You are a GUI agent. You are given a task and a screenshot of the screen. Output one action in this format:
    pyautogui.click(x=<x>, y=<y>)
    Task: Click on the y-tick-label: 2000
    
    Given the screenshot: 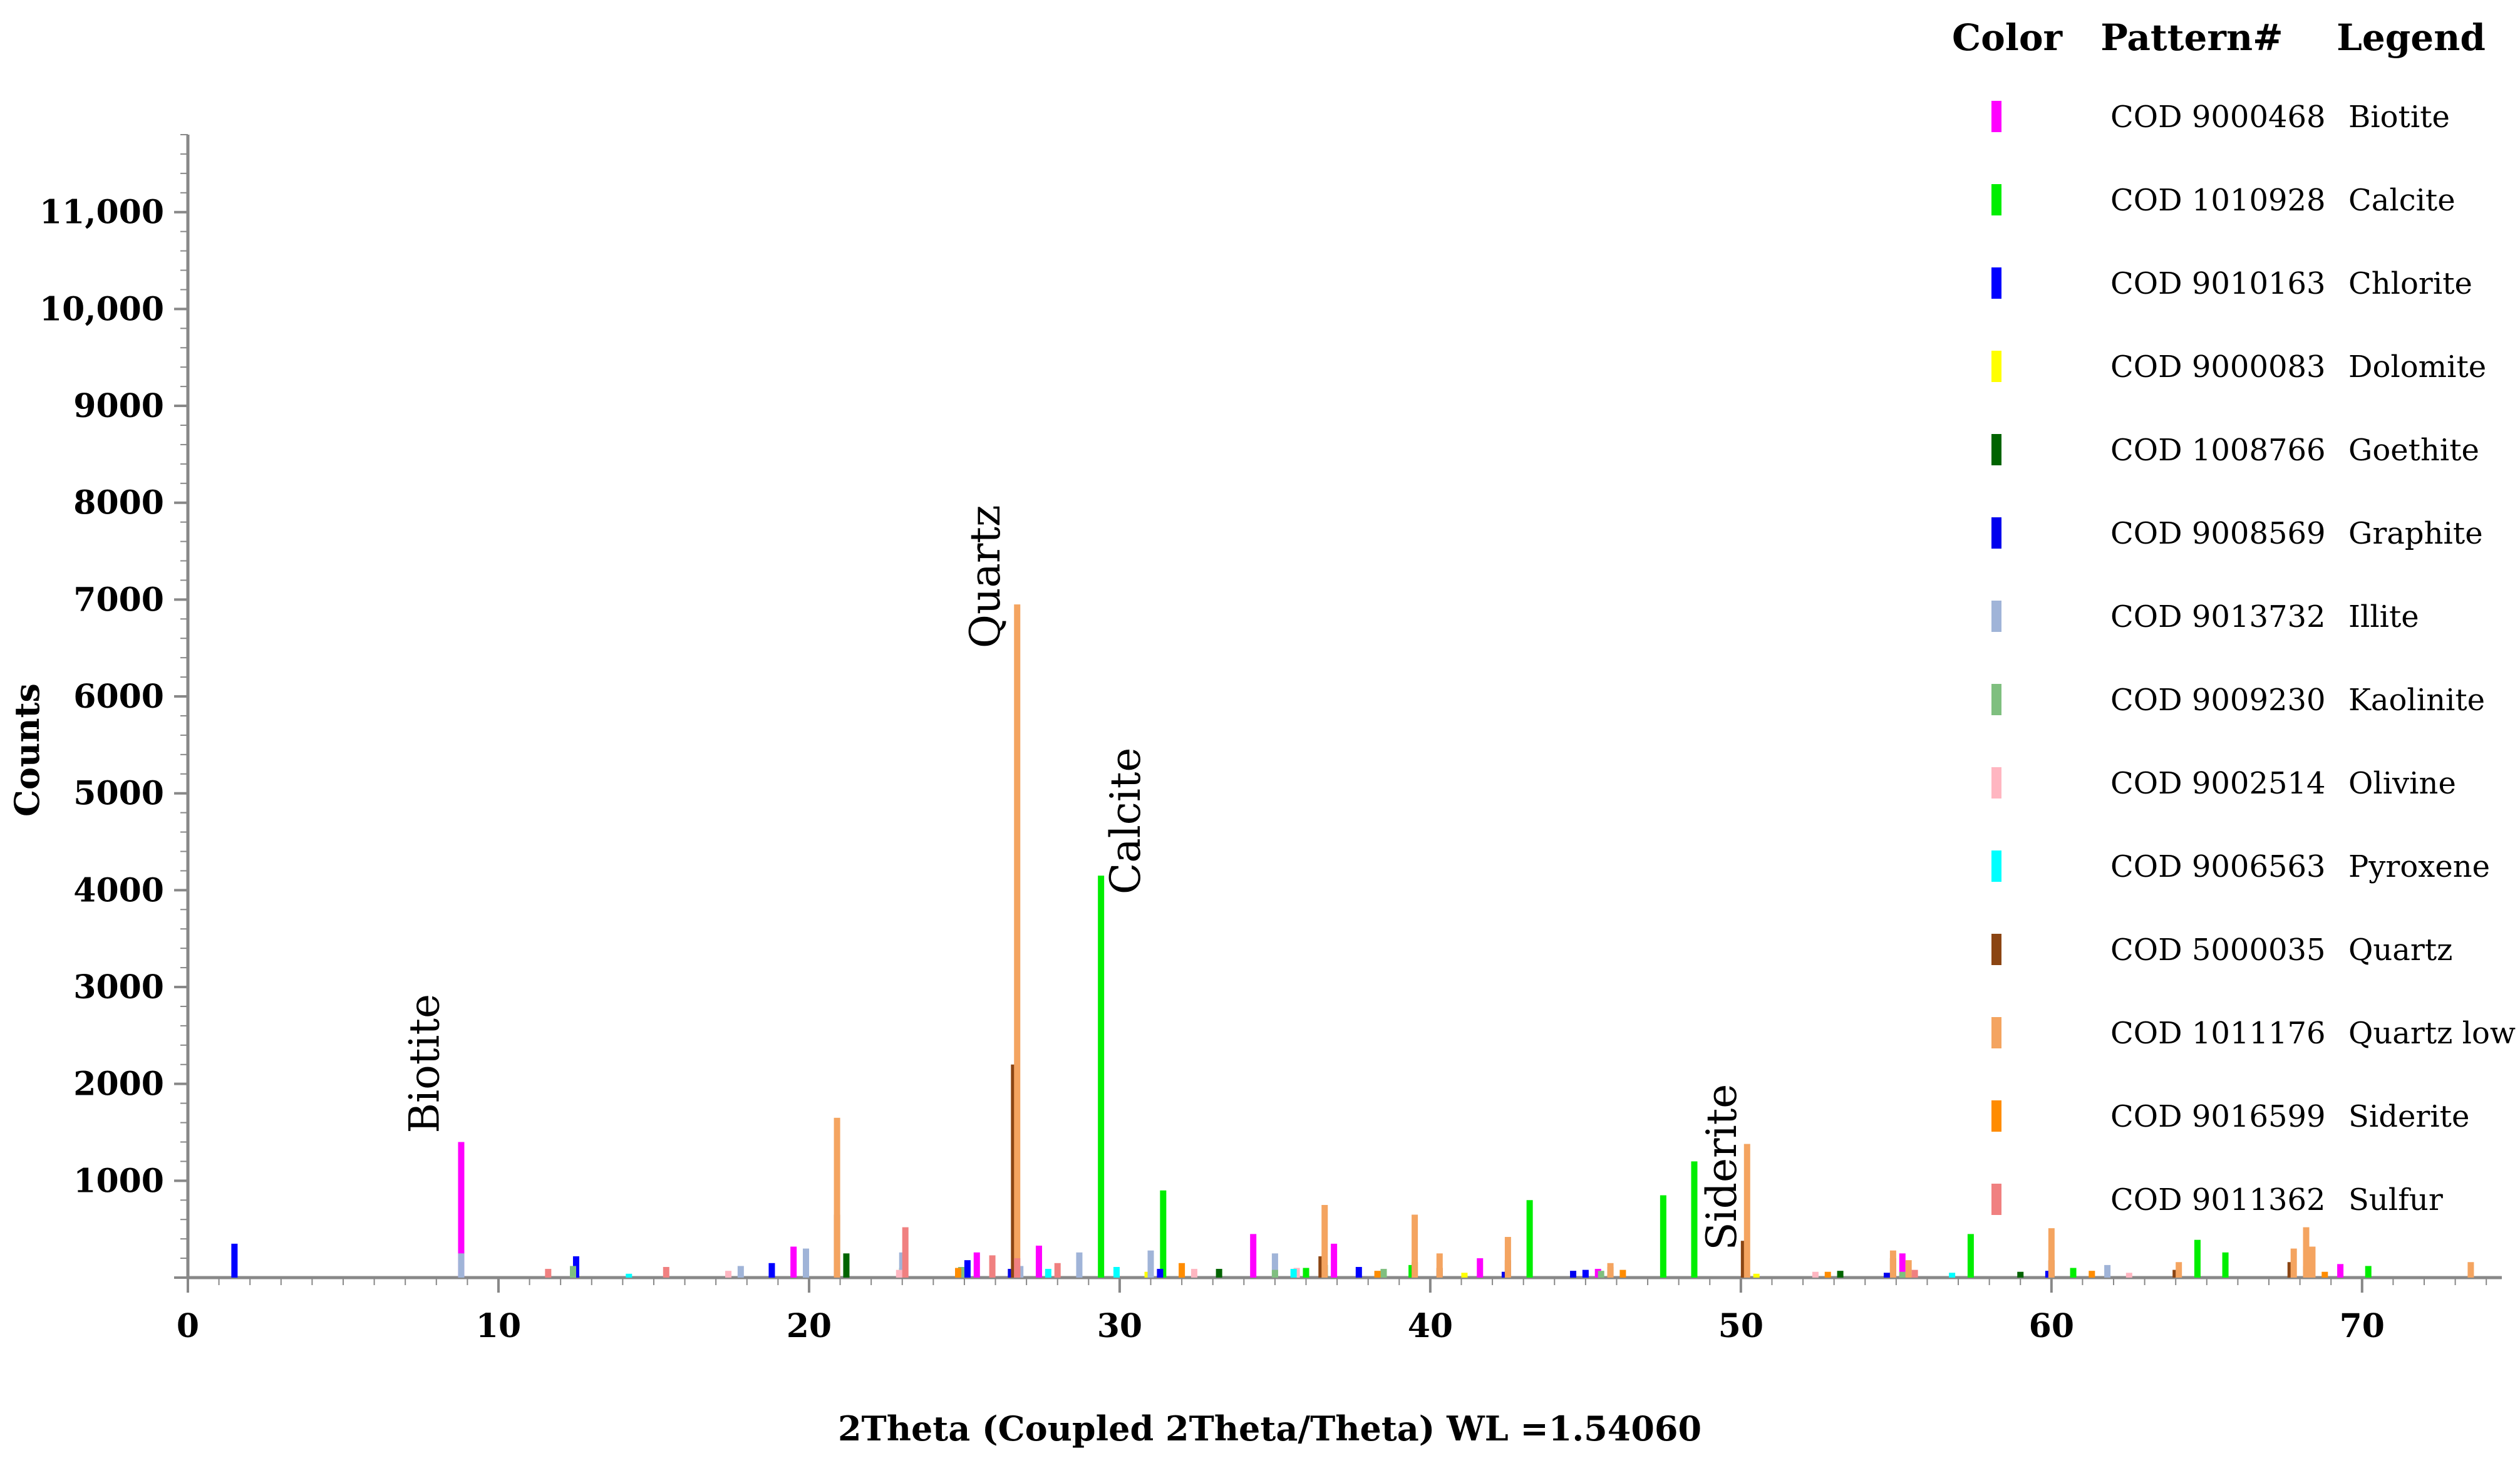 What is the action you would take?
    pyautogui.click(x=119, y=1084)
    